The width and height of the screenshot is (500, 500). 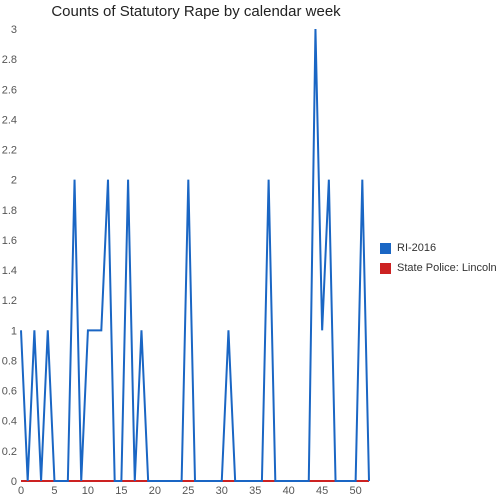 I want to click on x-tick-label: 40, so click(x=289, y=491).